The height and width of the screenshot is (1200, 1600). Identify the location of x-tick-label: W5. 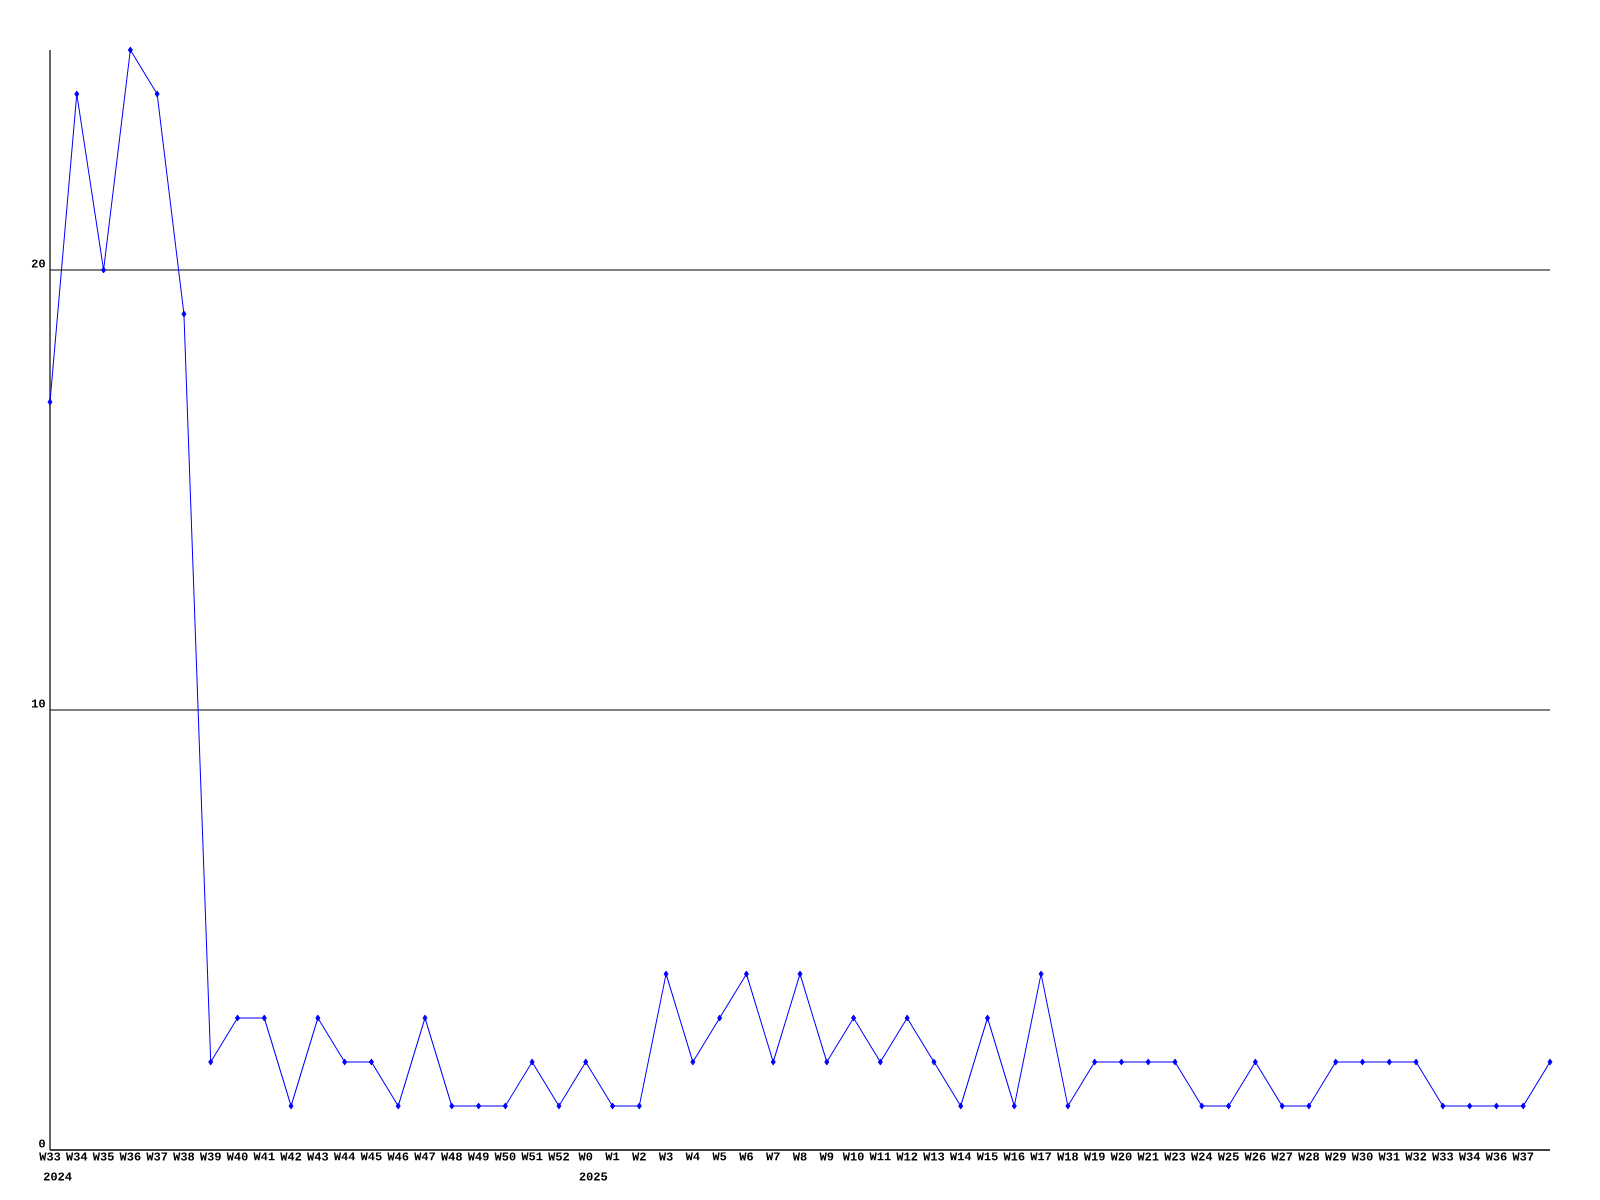
(719, 1156).